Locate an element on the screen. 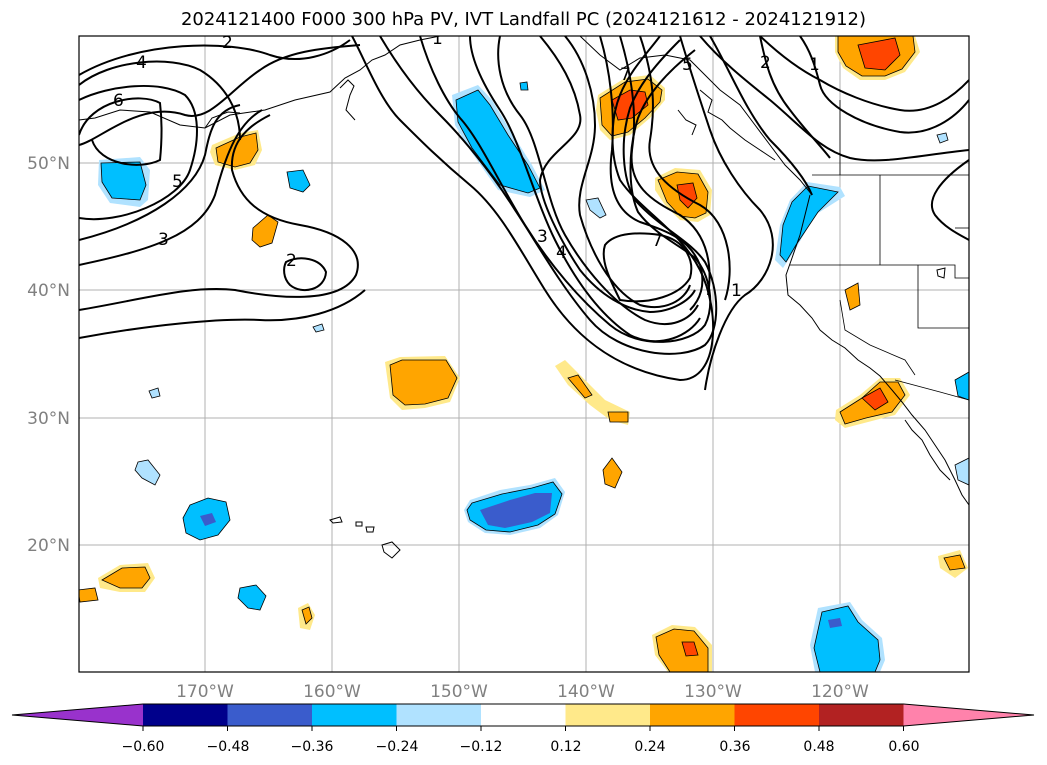  colorbar-extend-high is located at coordinates (968, 715).